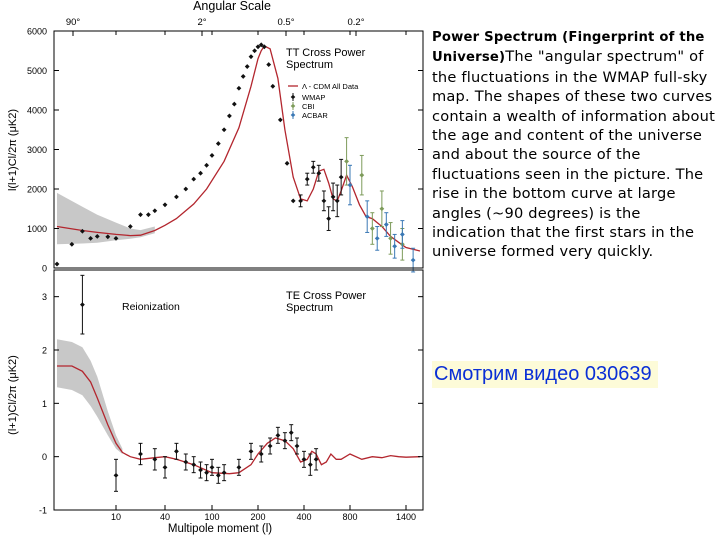  What do you see at coordinates (349, 517) in the screenshot?
I see `x-axis-tick-label: 800` at bounding box center [349, 517].